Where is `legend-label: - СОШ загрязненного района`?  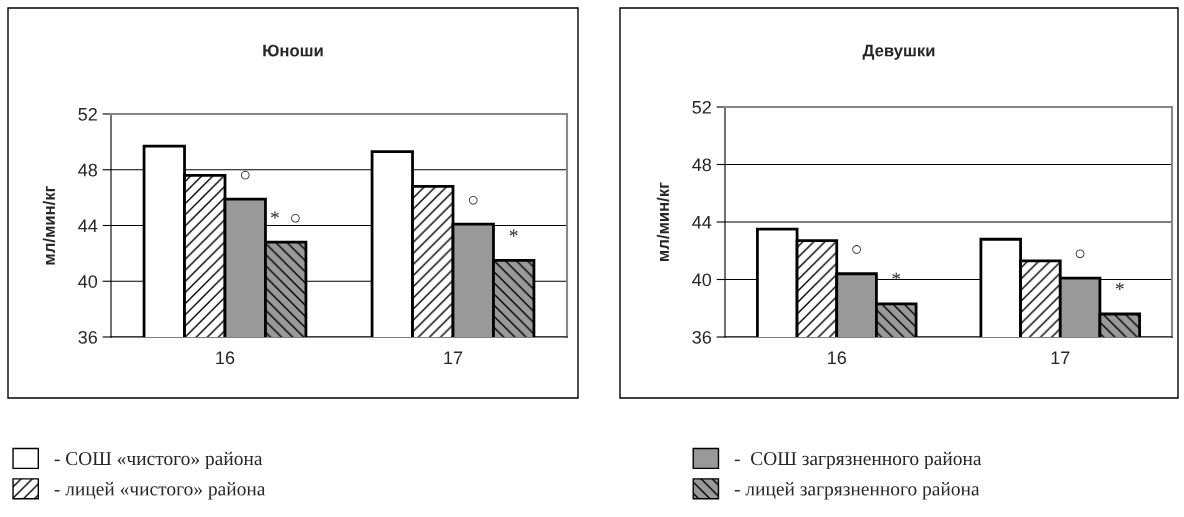 legend-label: - СОШ загрязненного района is located at coordinates (858, 460).